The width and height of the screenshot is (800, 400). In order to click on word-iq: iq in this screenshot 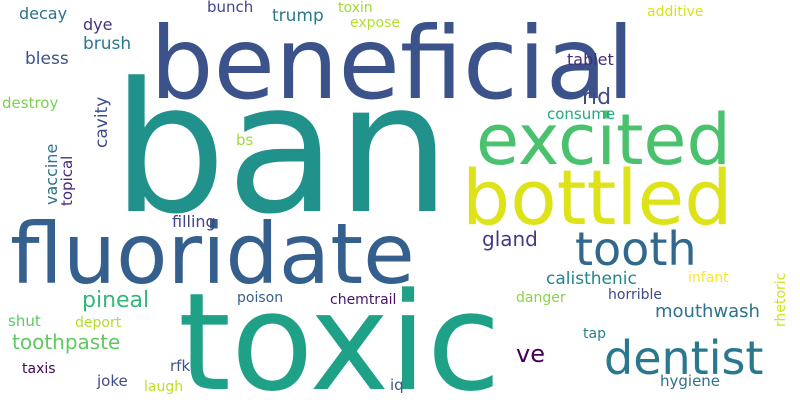, I will do `click(397, 385)`.